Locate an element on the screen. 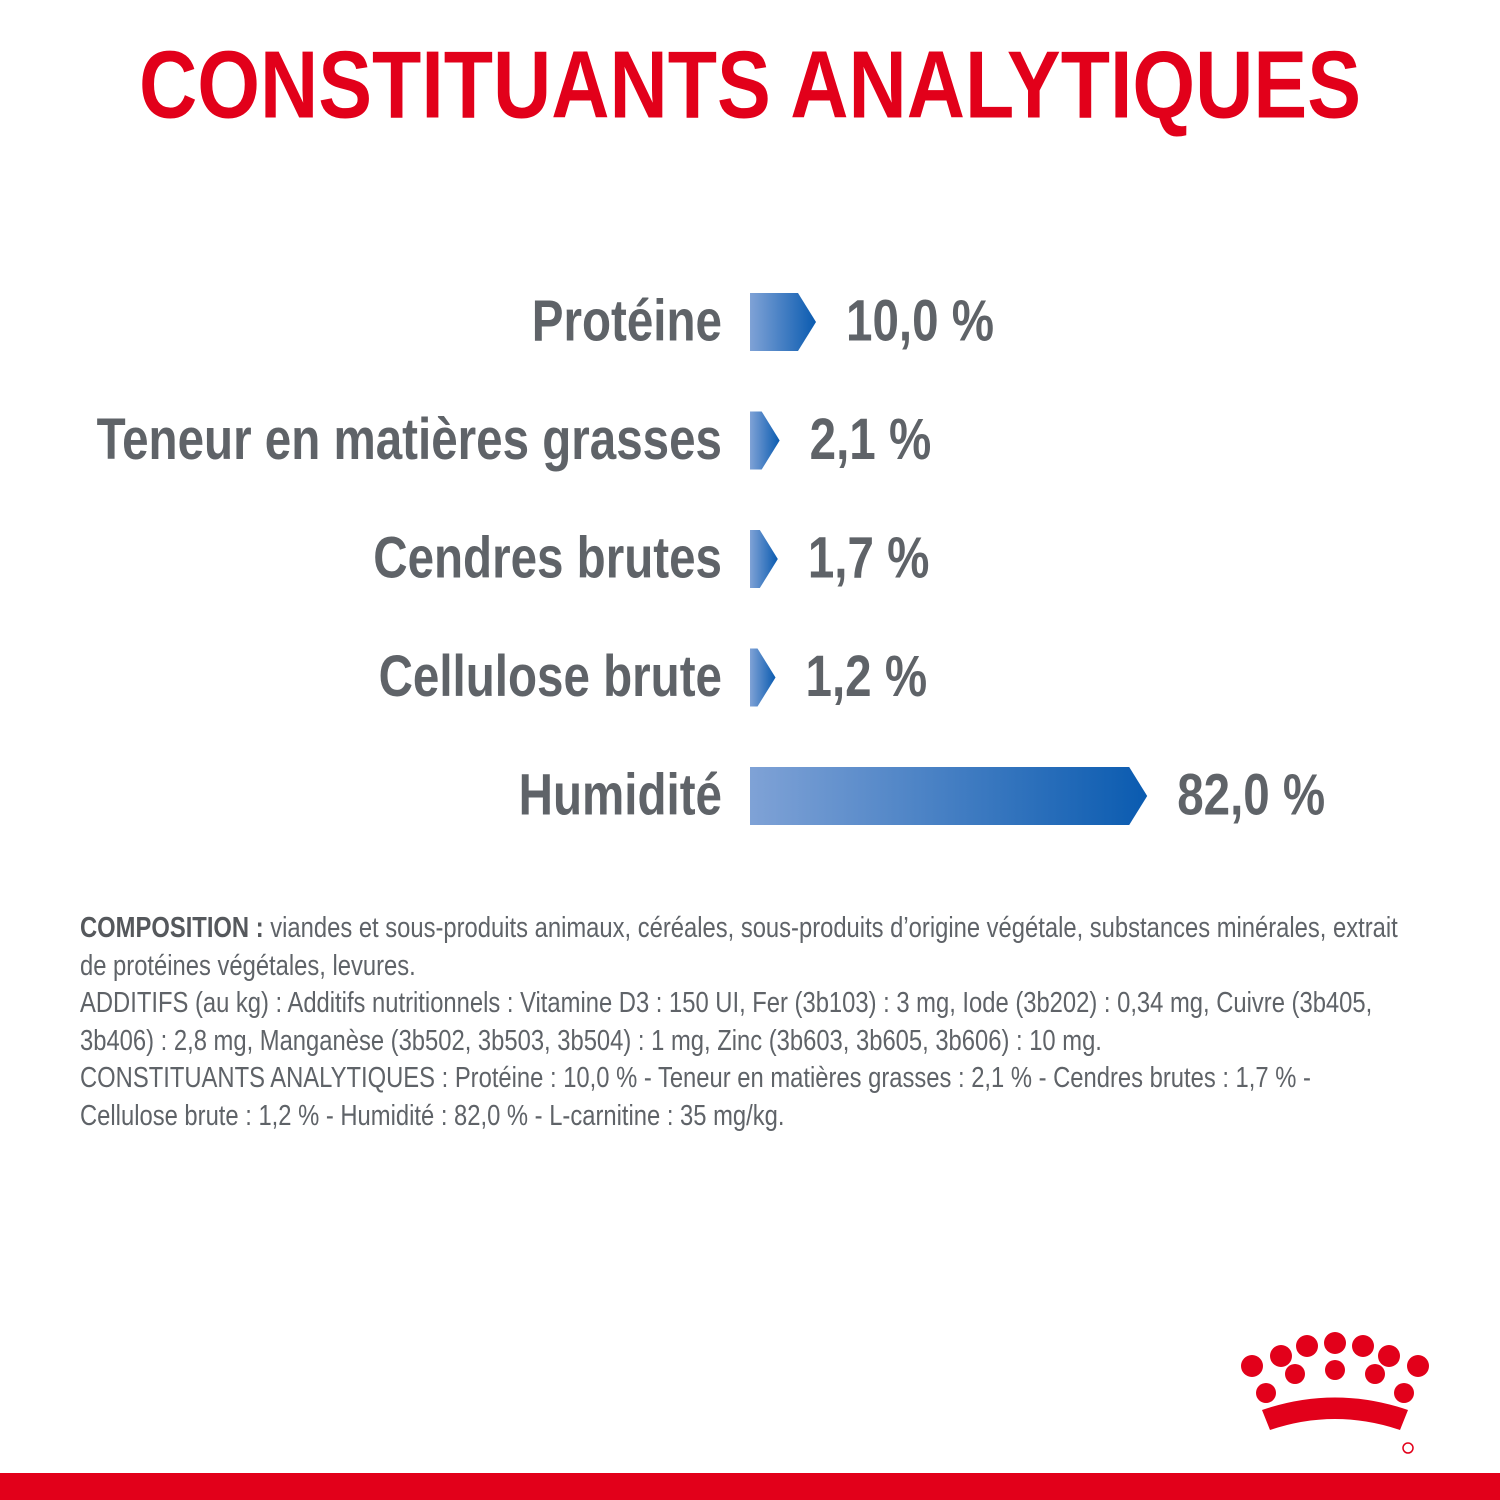  value-label-group: 82,0 % is located at coordinates (1251, 795).